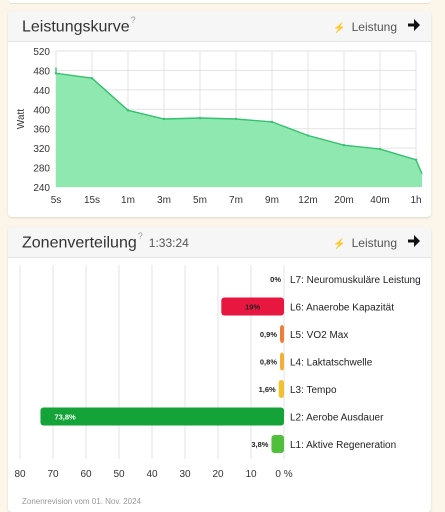 The image size is (445, 512). What do you see at coordinates (53, 474) in the screenshot?
I see `x-tick-label: 70` at bounding box center [53, 474].